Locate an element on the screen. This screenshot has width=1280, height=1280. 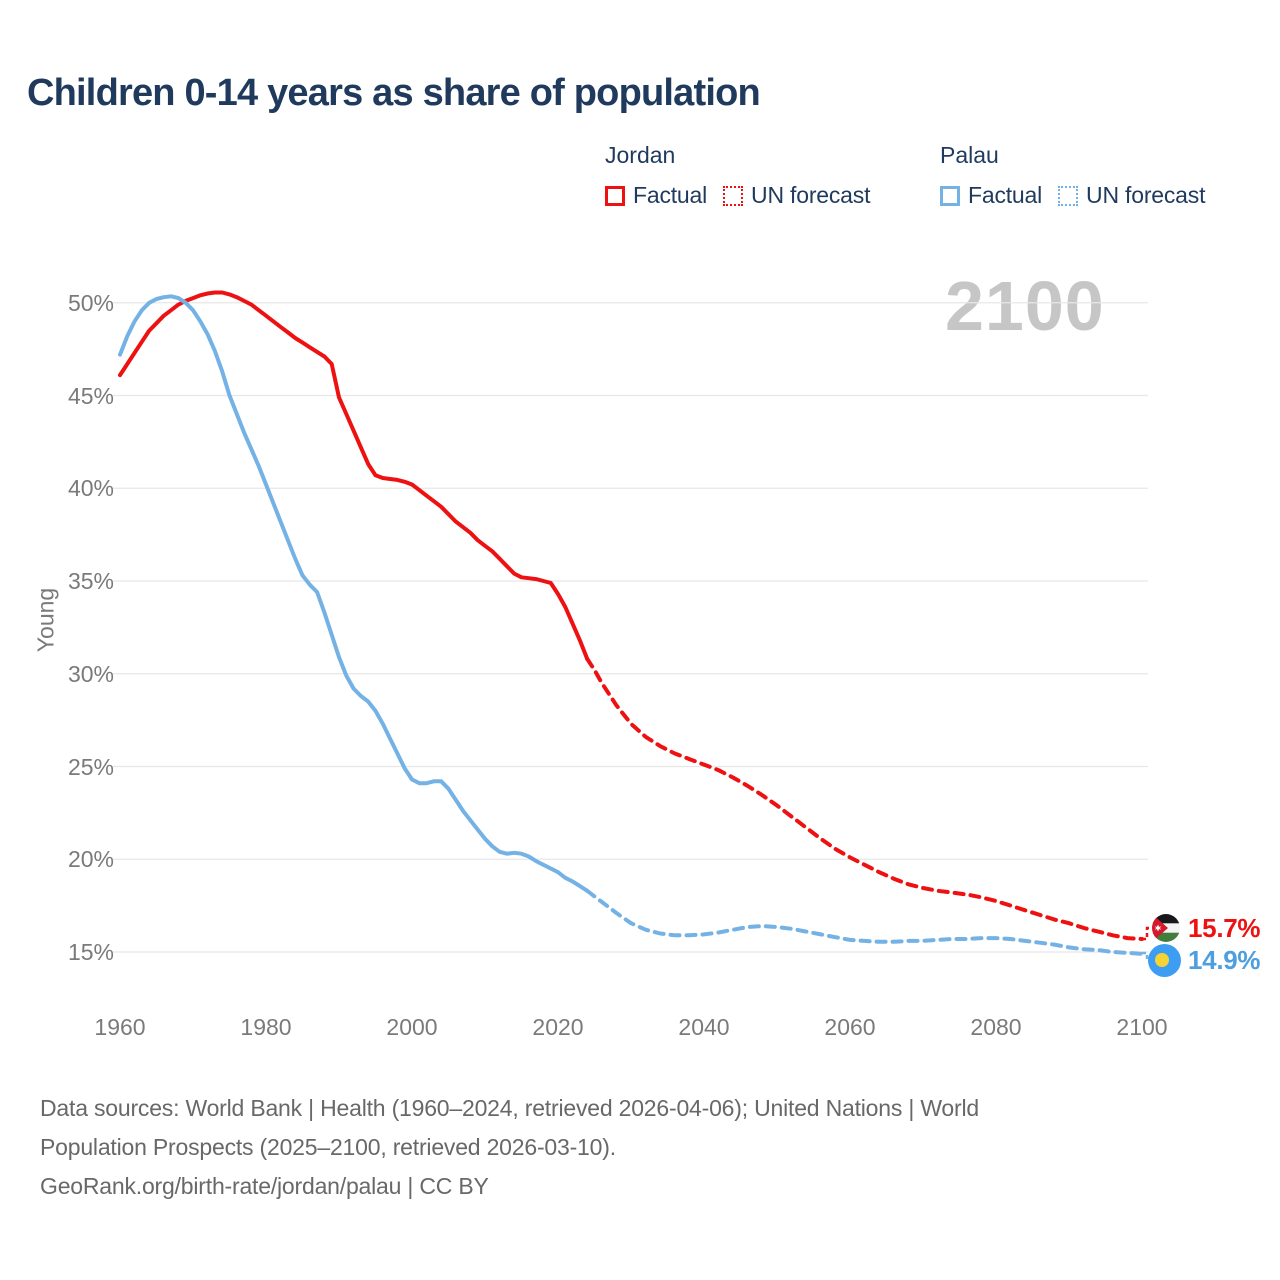
jordan-label-connector is located at coordinates (1147, 933).